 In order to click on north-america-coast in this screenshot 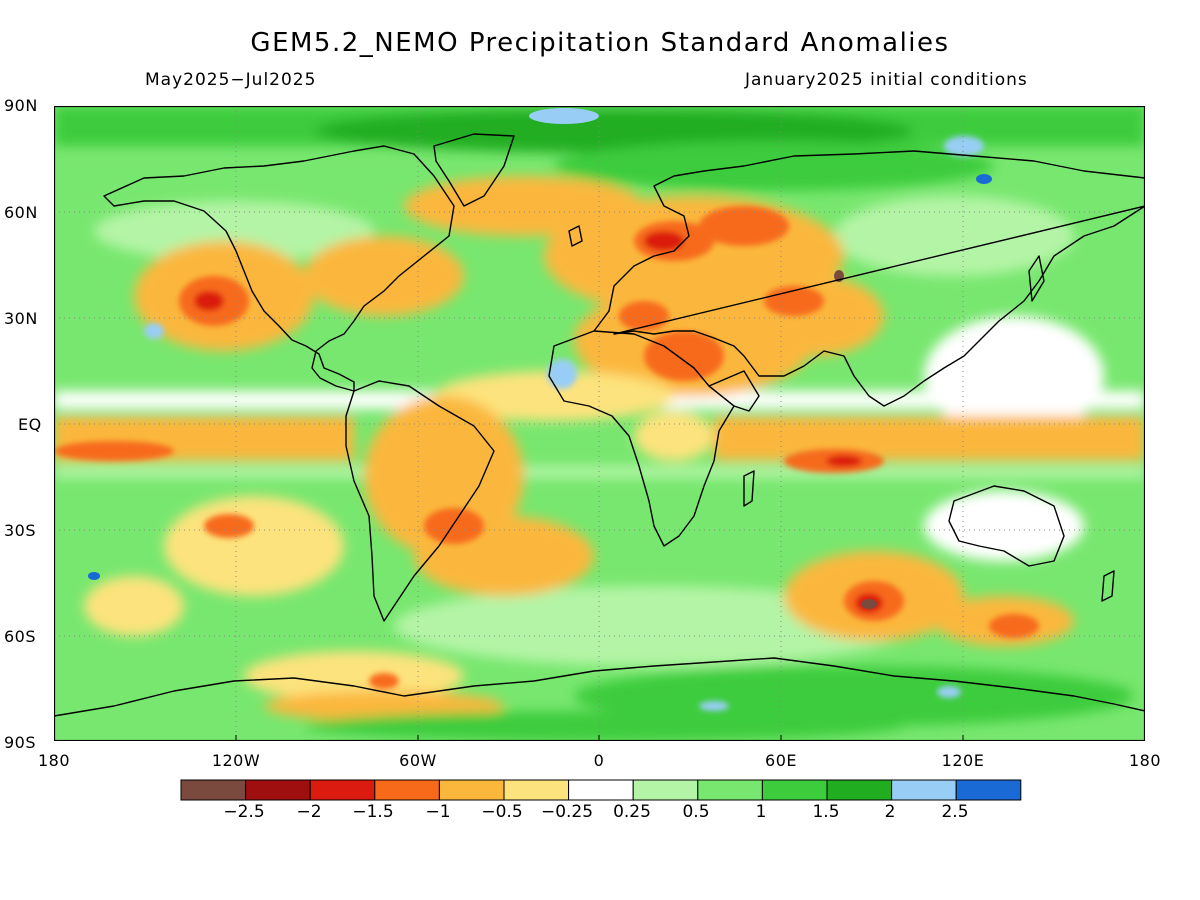, I will do `click(279, 268)`.